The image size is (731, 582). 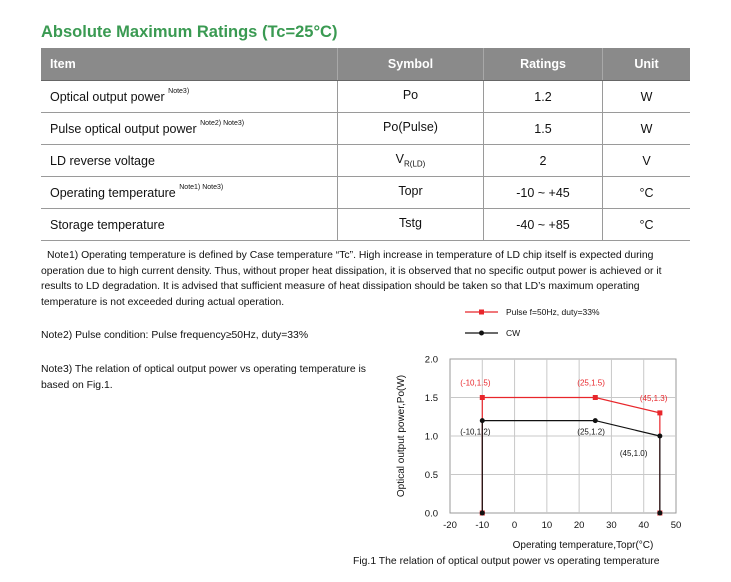 I want to click on symbol-cell: Topr, so click(x=410, y=192).